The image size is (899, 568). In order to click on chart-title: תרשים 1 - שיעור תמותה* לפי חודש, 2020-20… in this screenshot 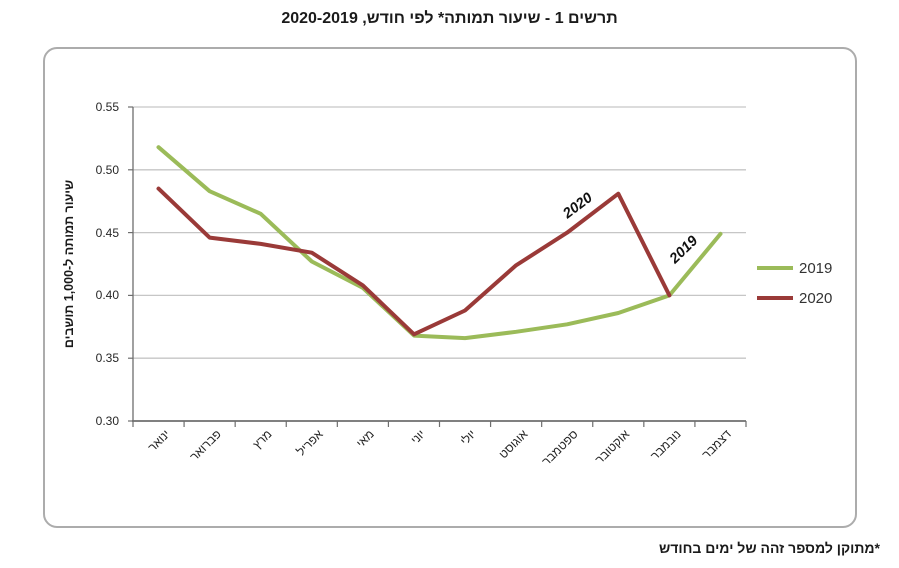, I will do `click(449, 18)`.